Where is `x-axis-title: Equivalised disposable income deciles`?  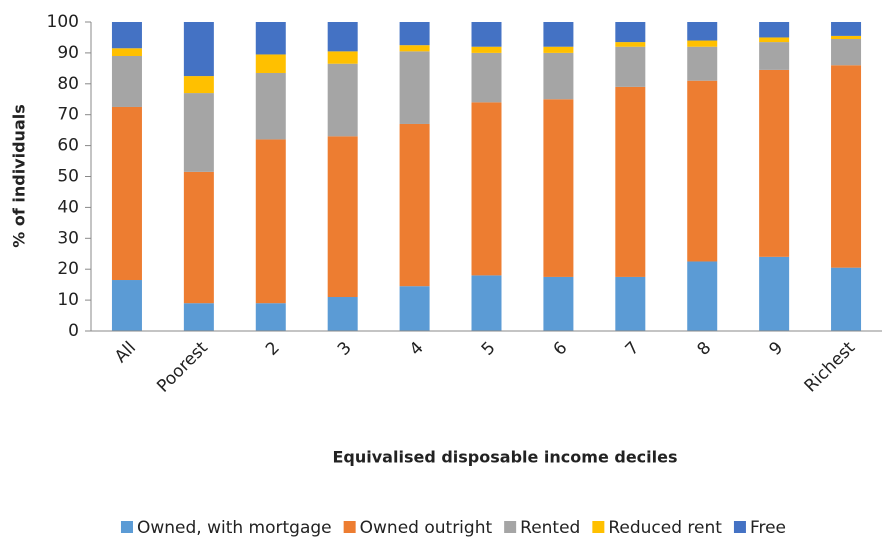
x-axis-title: Equivalised disposable income deciles is located at coordinates (504, 457).